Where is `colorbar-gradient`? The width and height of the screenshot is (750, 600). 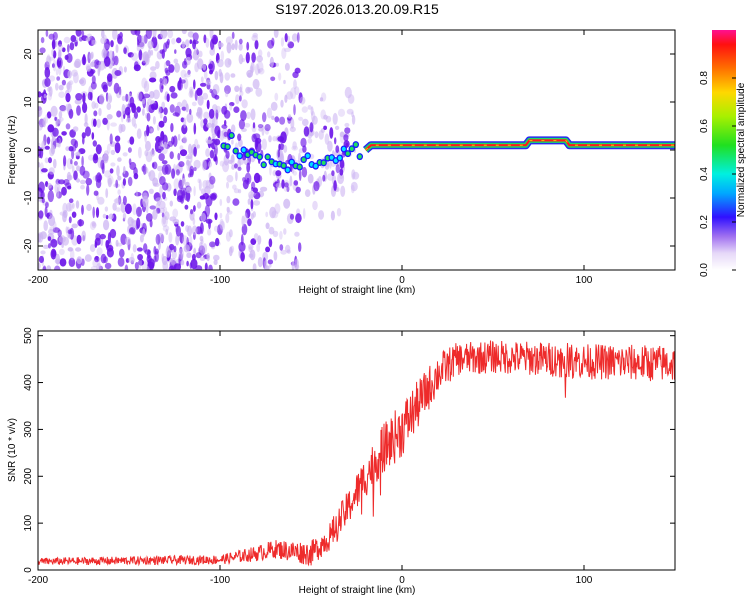 colorbar-gradient is located at coordinates (724, 150).